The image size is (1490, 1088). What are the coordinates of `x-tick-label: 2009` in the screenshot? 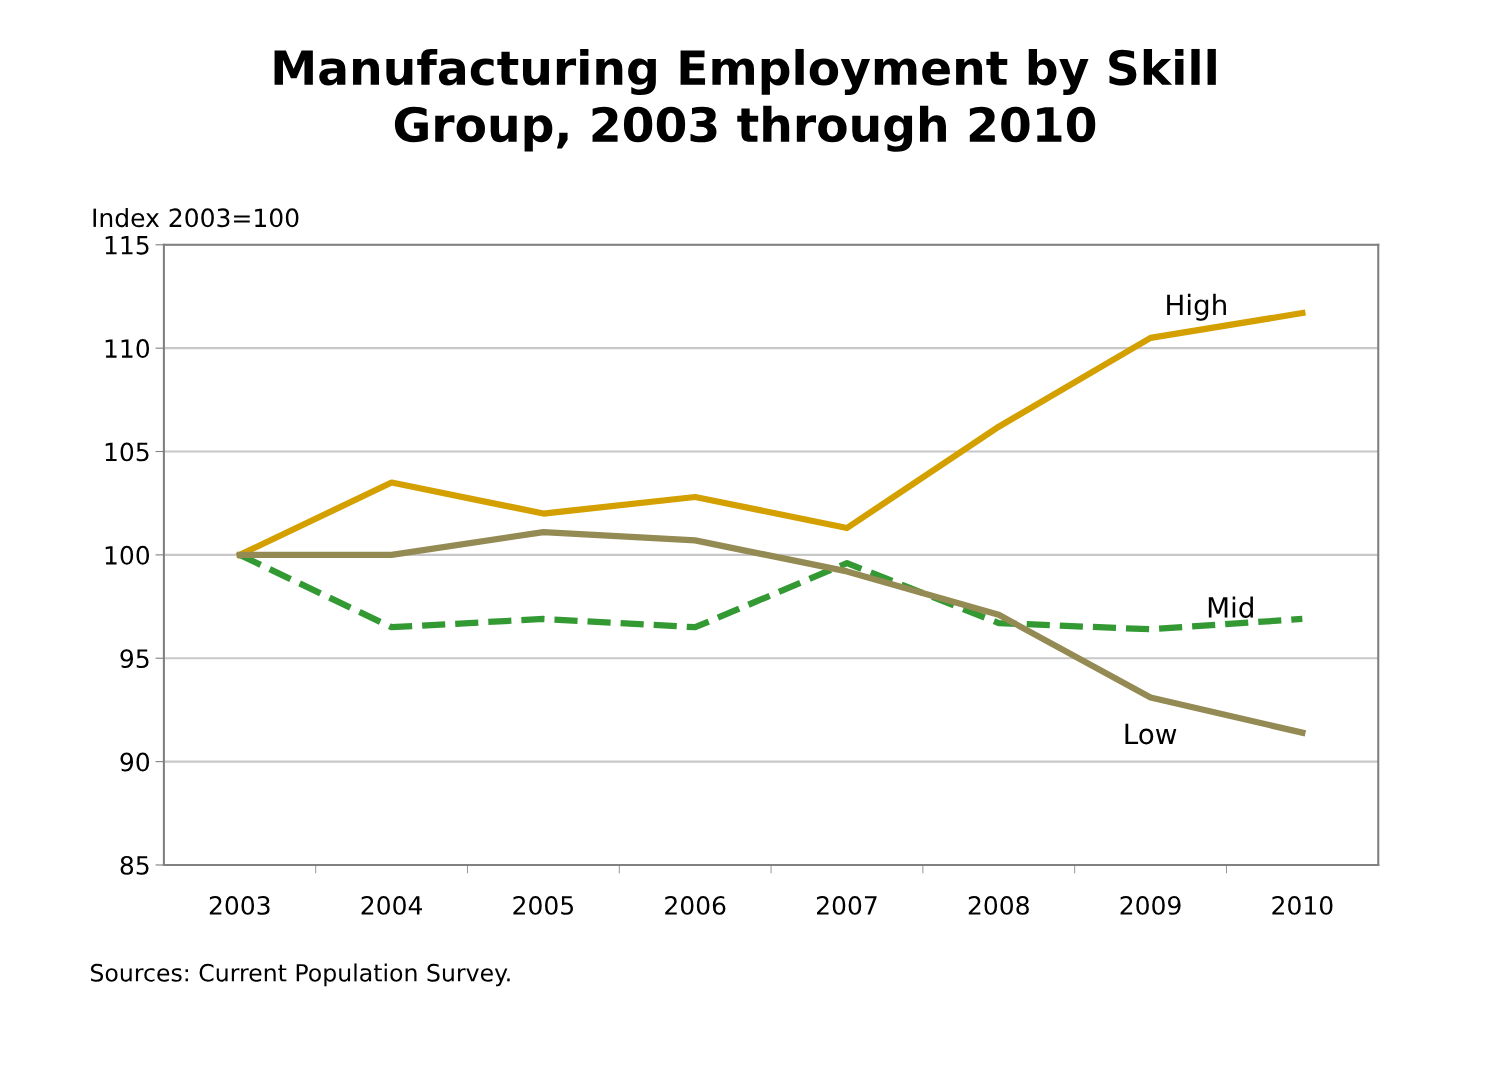 It's located at (1150, 905).